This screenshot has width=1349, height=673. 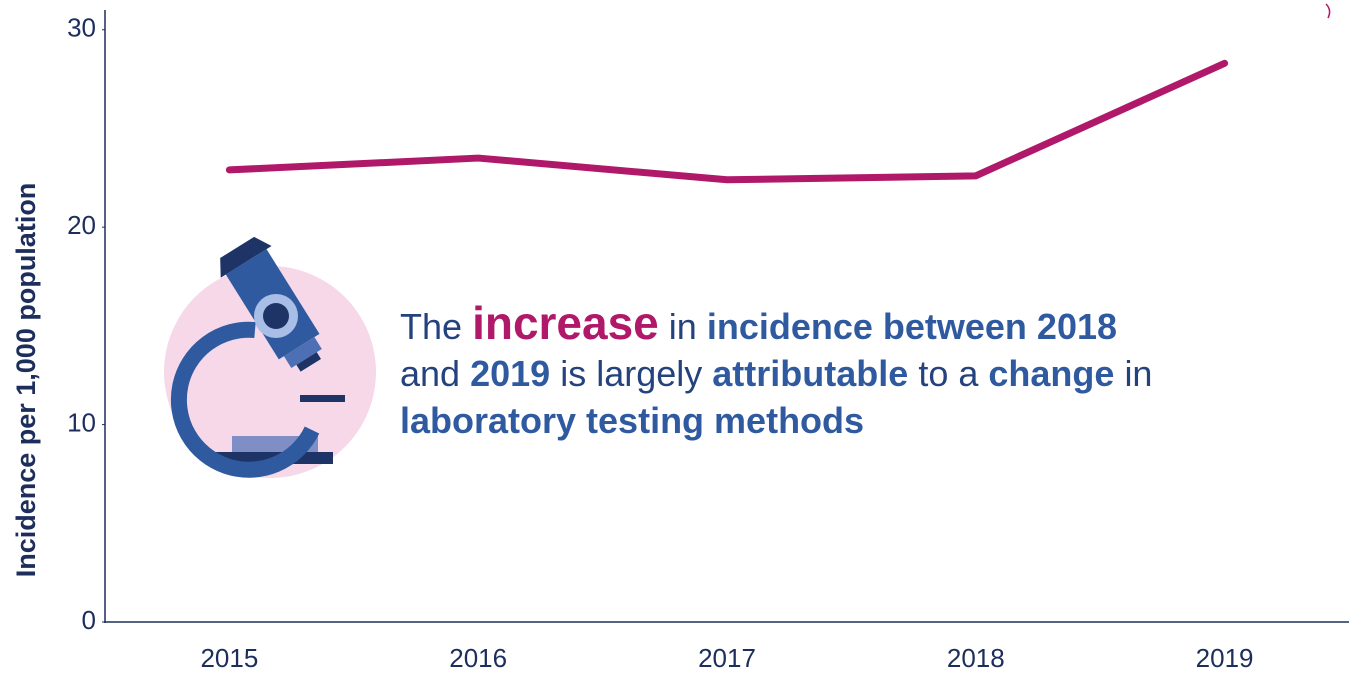 I want to click on annotation-text: laboratory testing methods, so click(x=632, y=420).